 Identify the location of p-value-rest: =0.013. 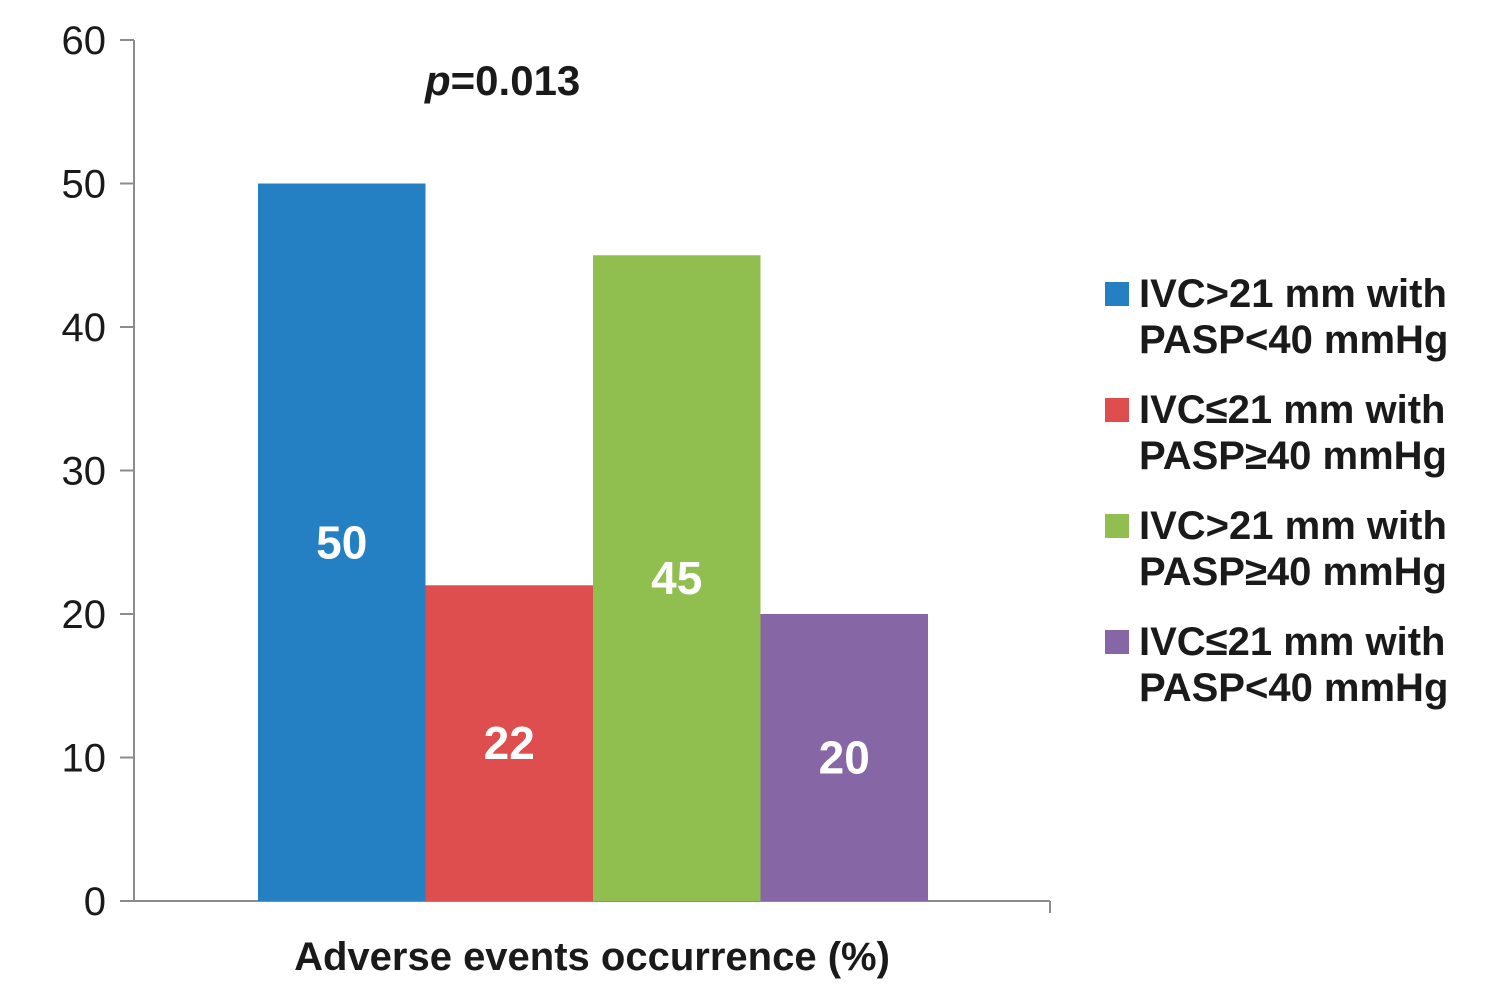
(516, 80).